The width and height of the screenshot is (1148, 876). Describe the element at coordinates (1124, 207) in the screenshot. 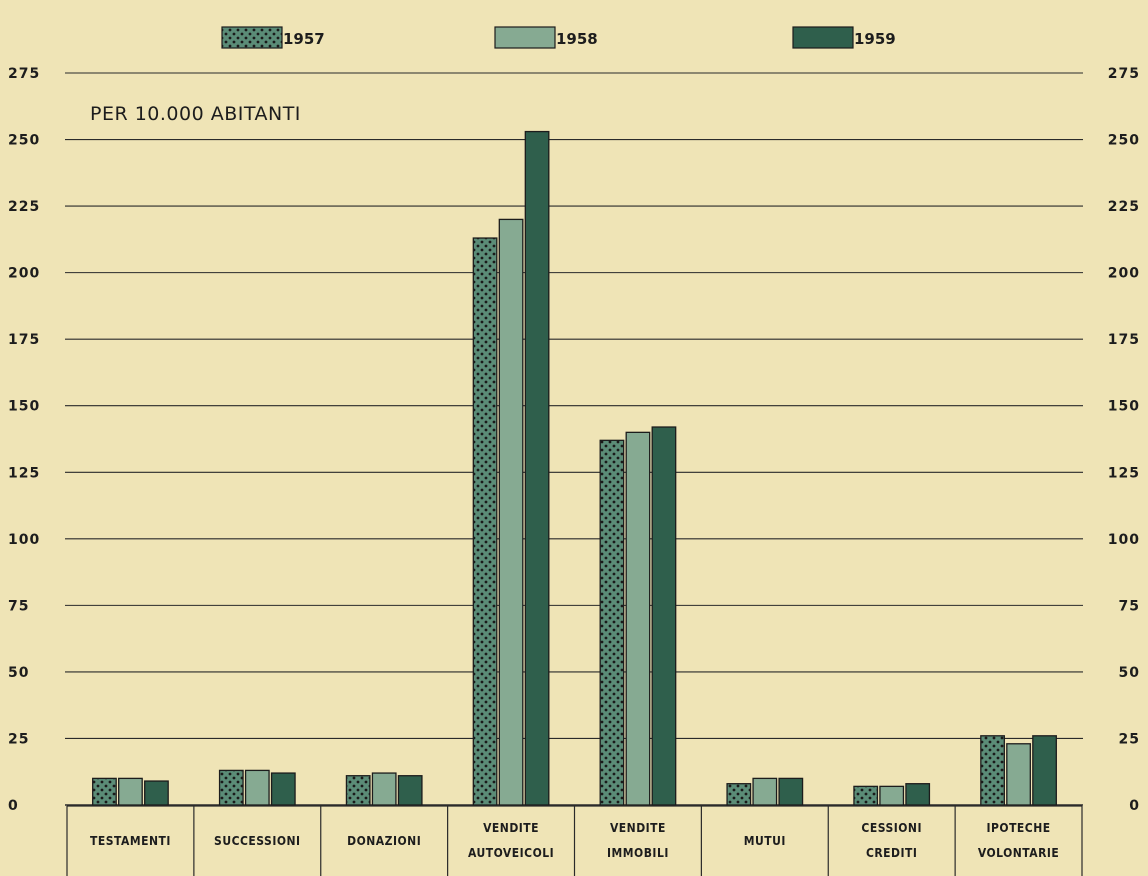

I see `y-tick-label-right: 225` at that location.